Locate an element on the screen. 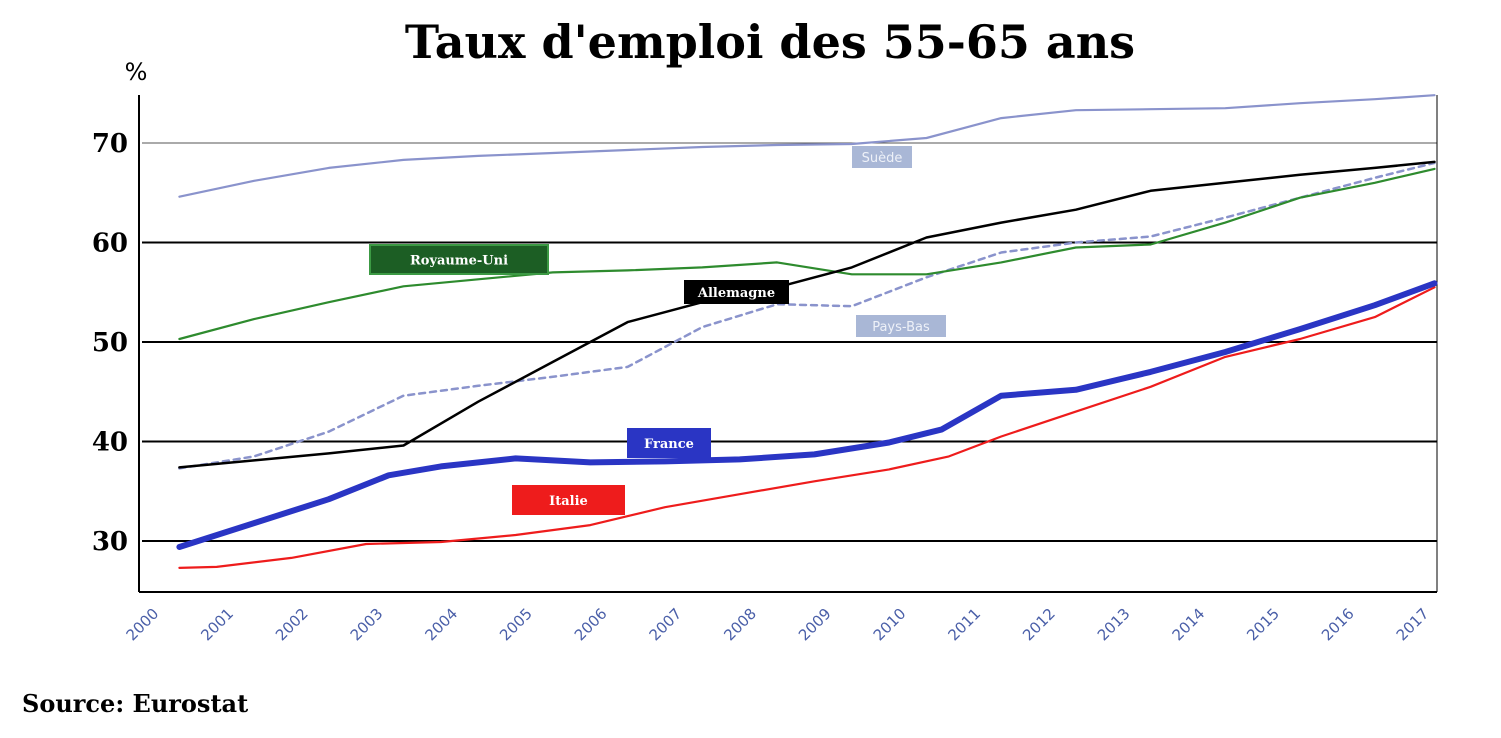 The height and width of the screenshot is (738, 1501). x-tick-label: 2006 is located at coordinates (591, 625).